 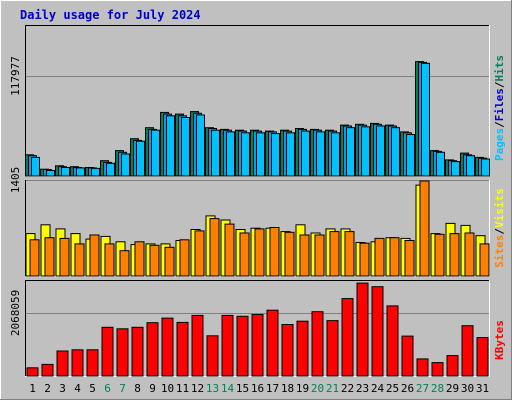 What do you see at coordinates (287, 388) in the screenshot?
I see `x-tick-label-day-18: 18` at bounding box center [287, 388].